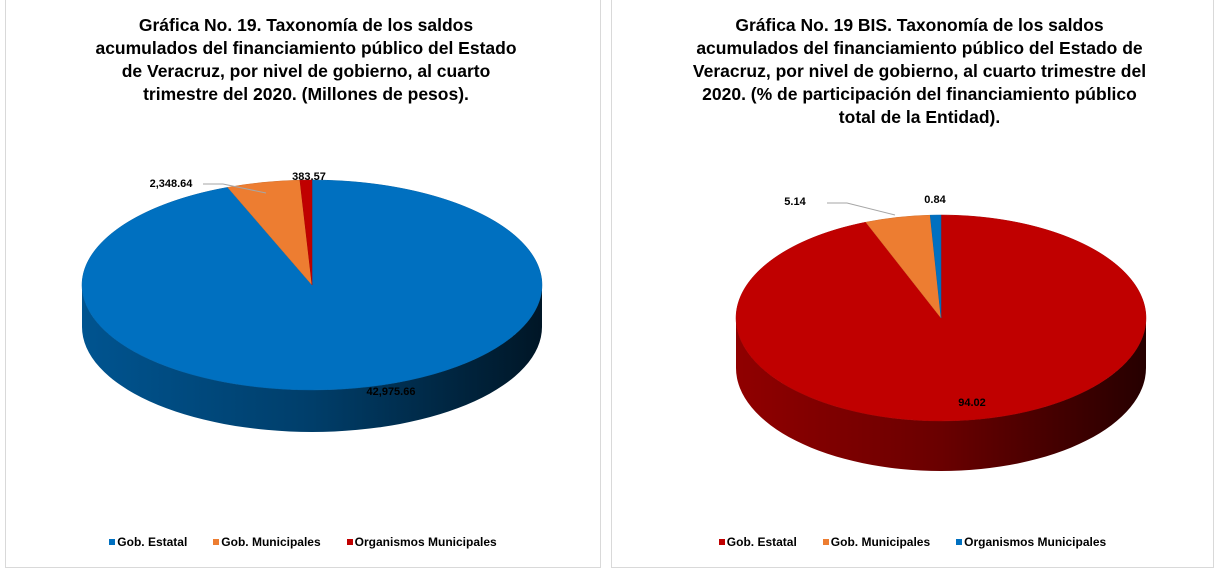 The height and width of the screenshot is (571, 1218). What do you see at coordinates (935, 200) in the screenshot?
I see `data-label: 0.84` at bounding box center [935, 200].